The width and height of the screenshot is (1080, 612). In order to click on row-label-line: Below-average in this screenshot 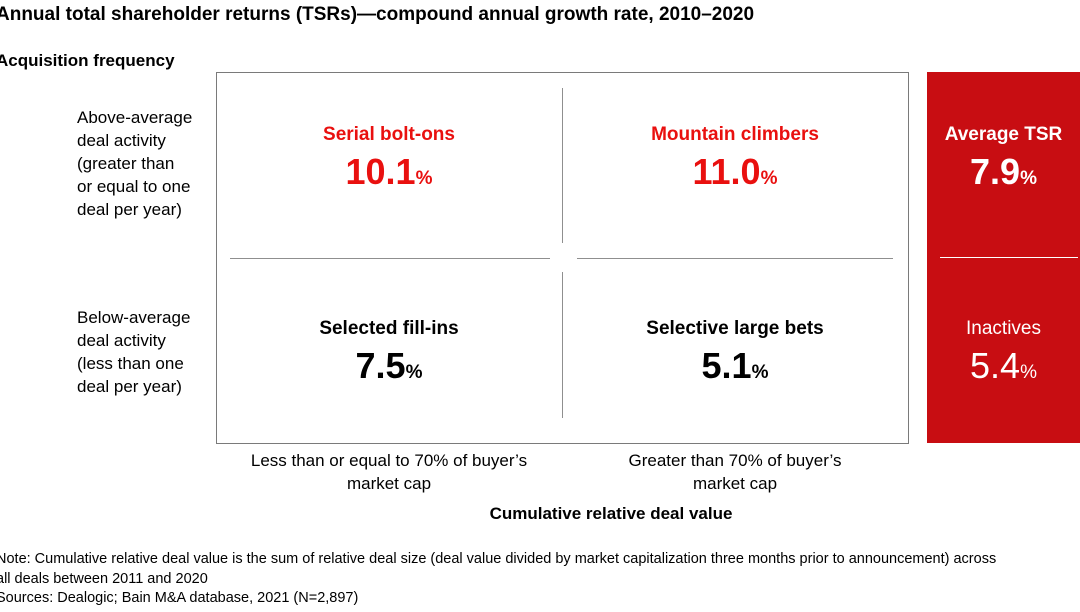, I will do `click(134, 317)`.